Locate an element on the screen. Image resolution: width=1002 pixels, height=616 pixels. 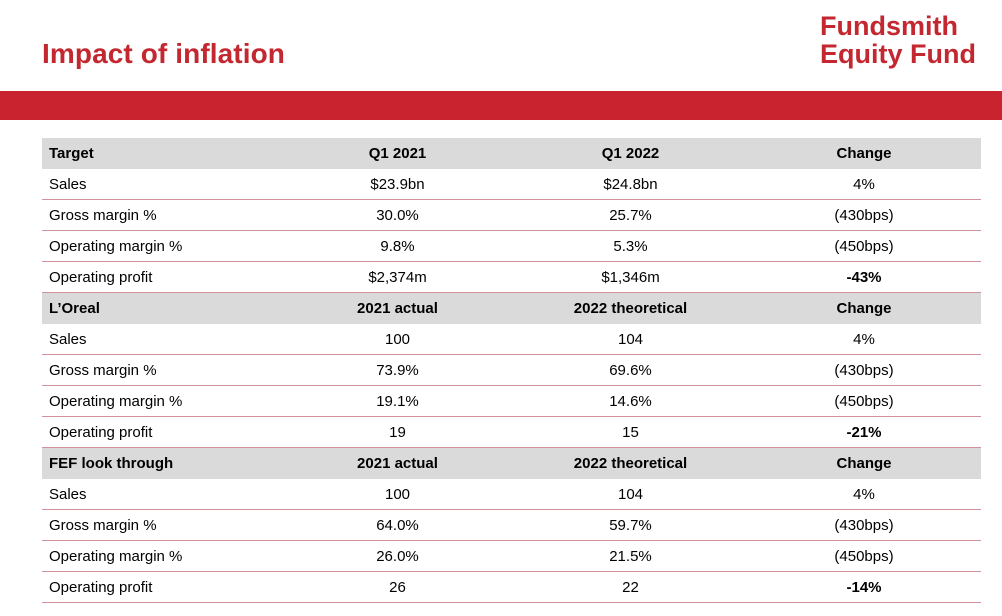
table-cell: 14.6% is located at coordinates (630, 401).